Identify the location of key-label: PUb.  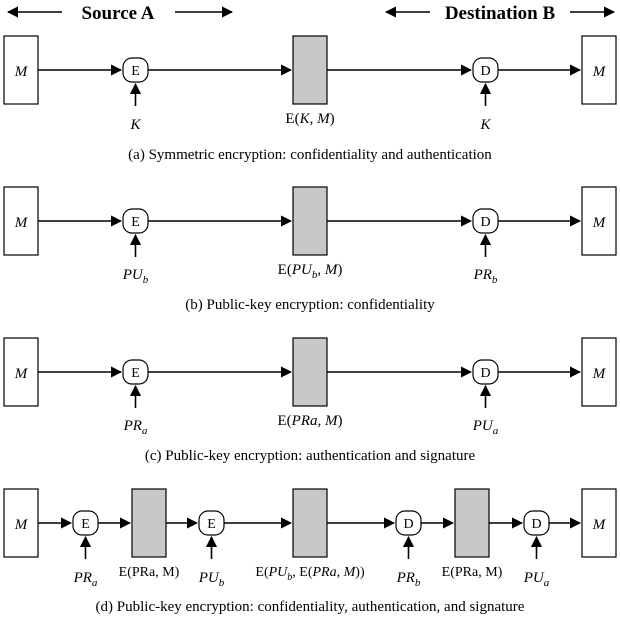
(211, 579).